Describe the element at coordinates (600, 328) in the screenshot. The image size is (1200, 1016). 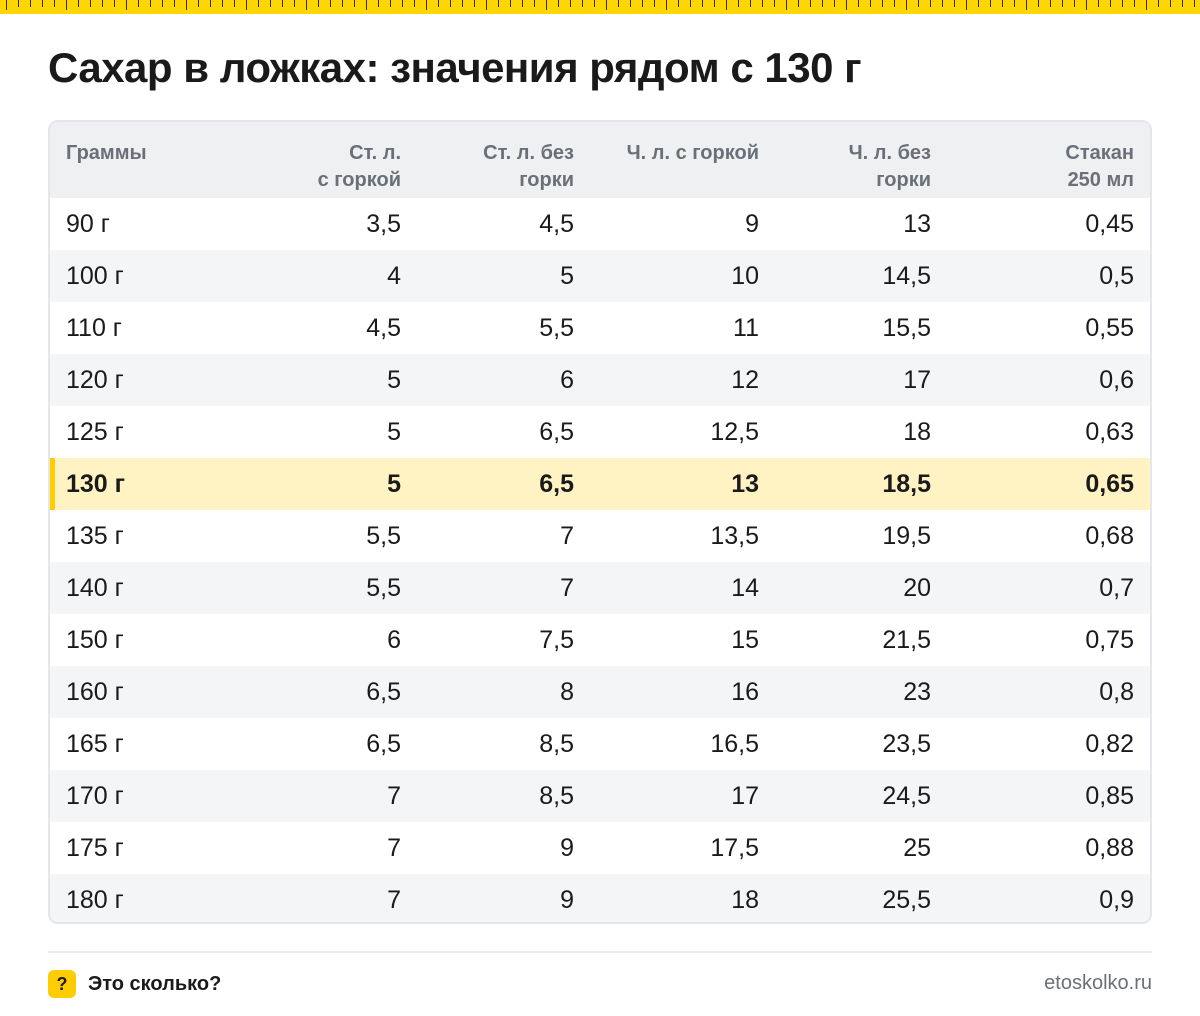
I see `table-row: 110 г 4,5 5,5 11 15,5 0,55` at that location.